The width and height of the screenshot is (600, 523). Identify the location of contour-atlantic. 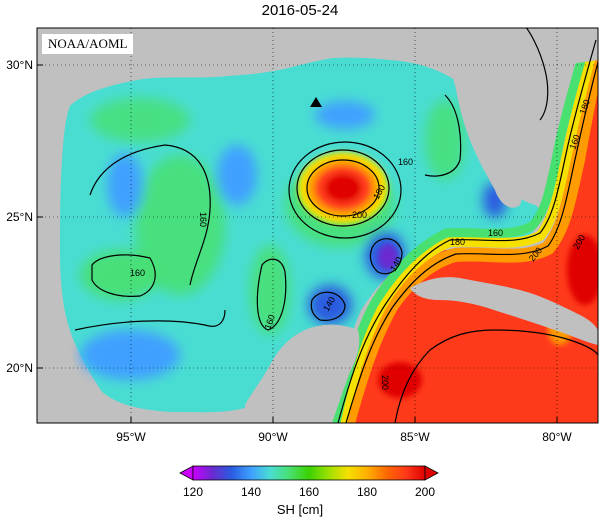
(537, 74).